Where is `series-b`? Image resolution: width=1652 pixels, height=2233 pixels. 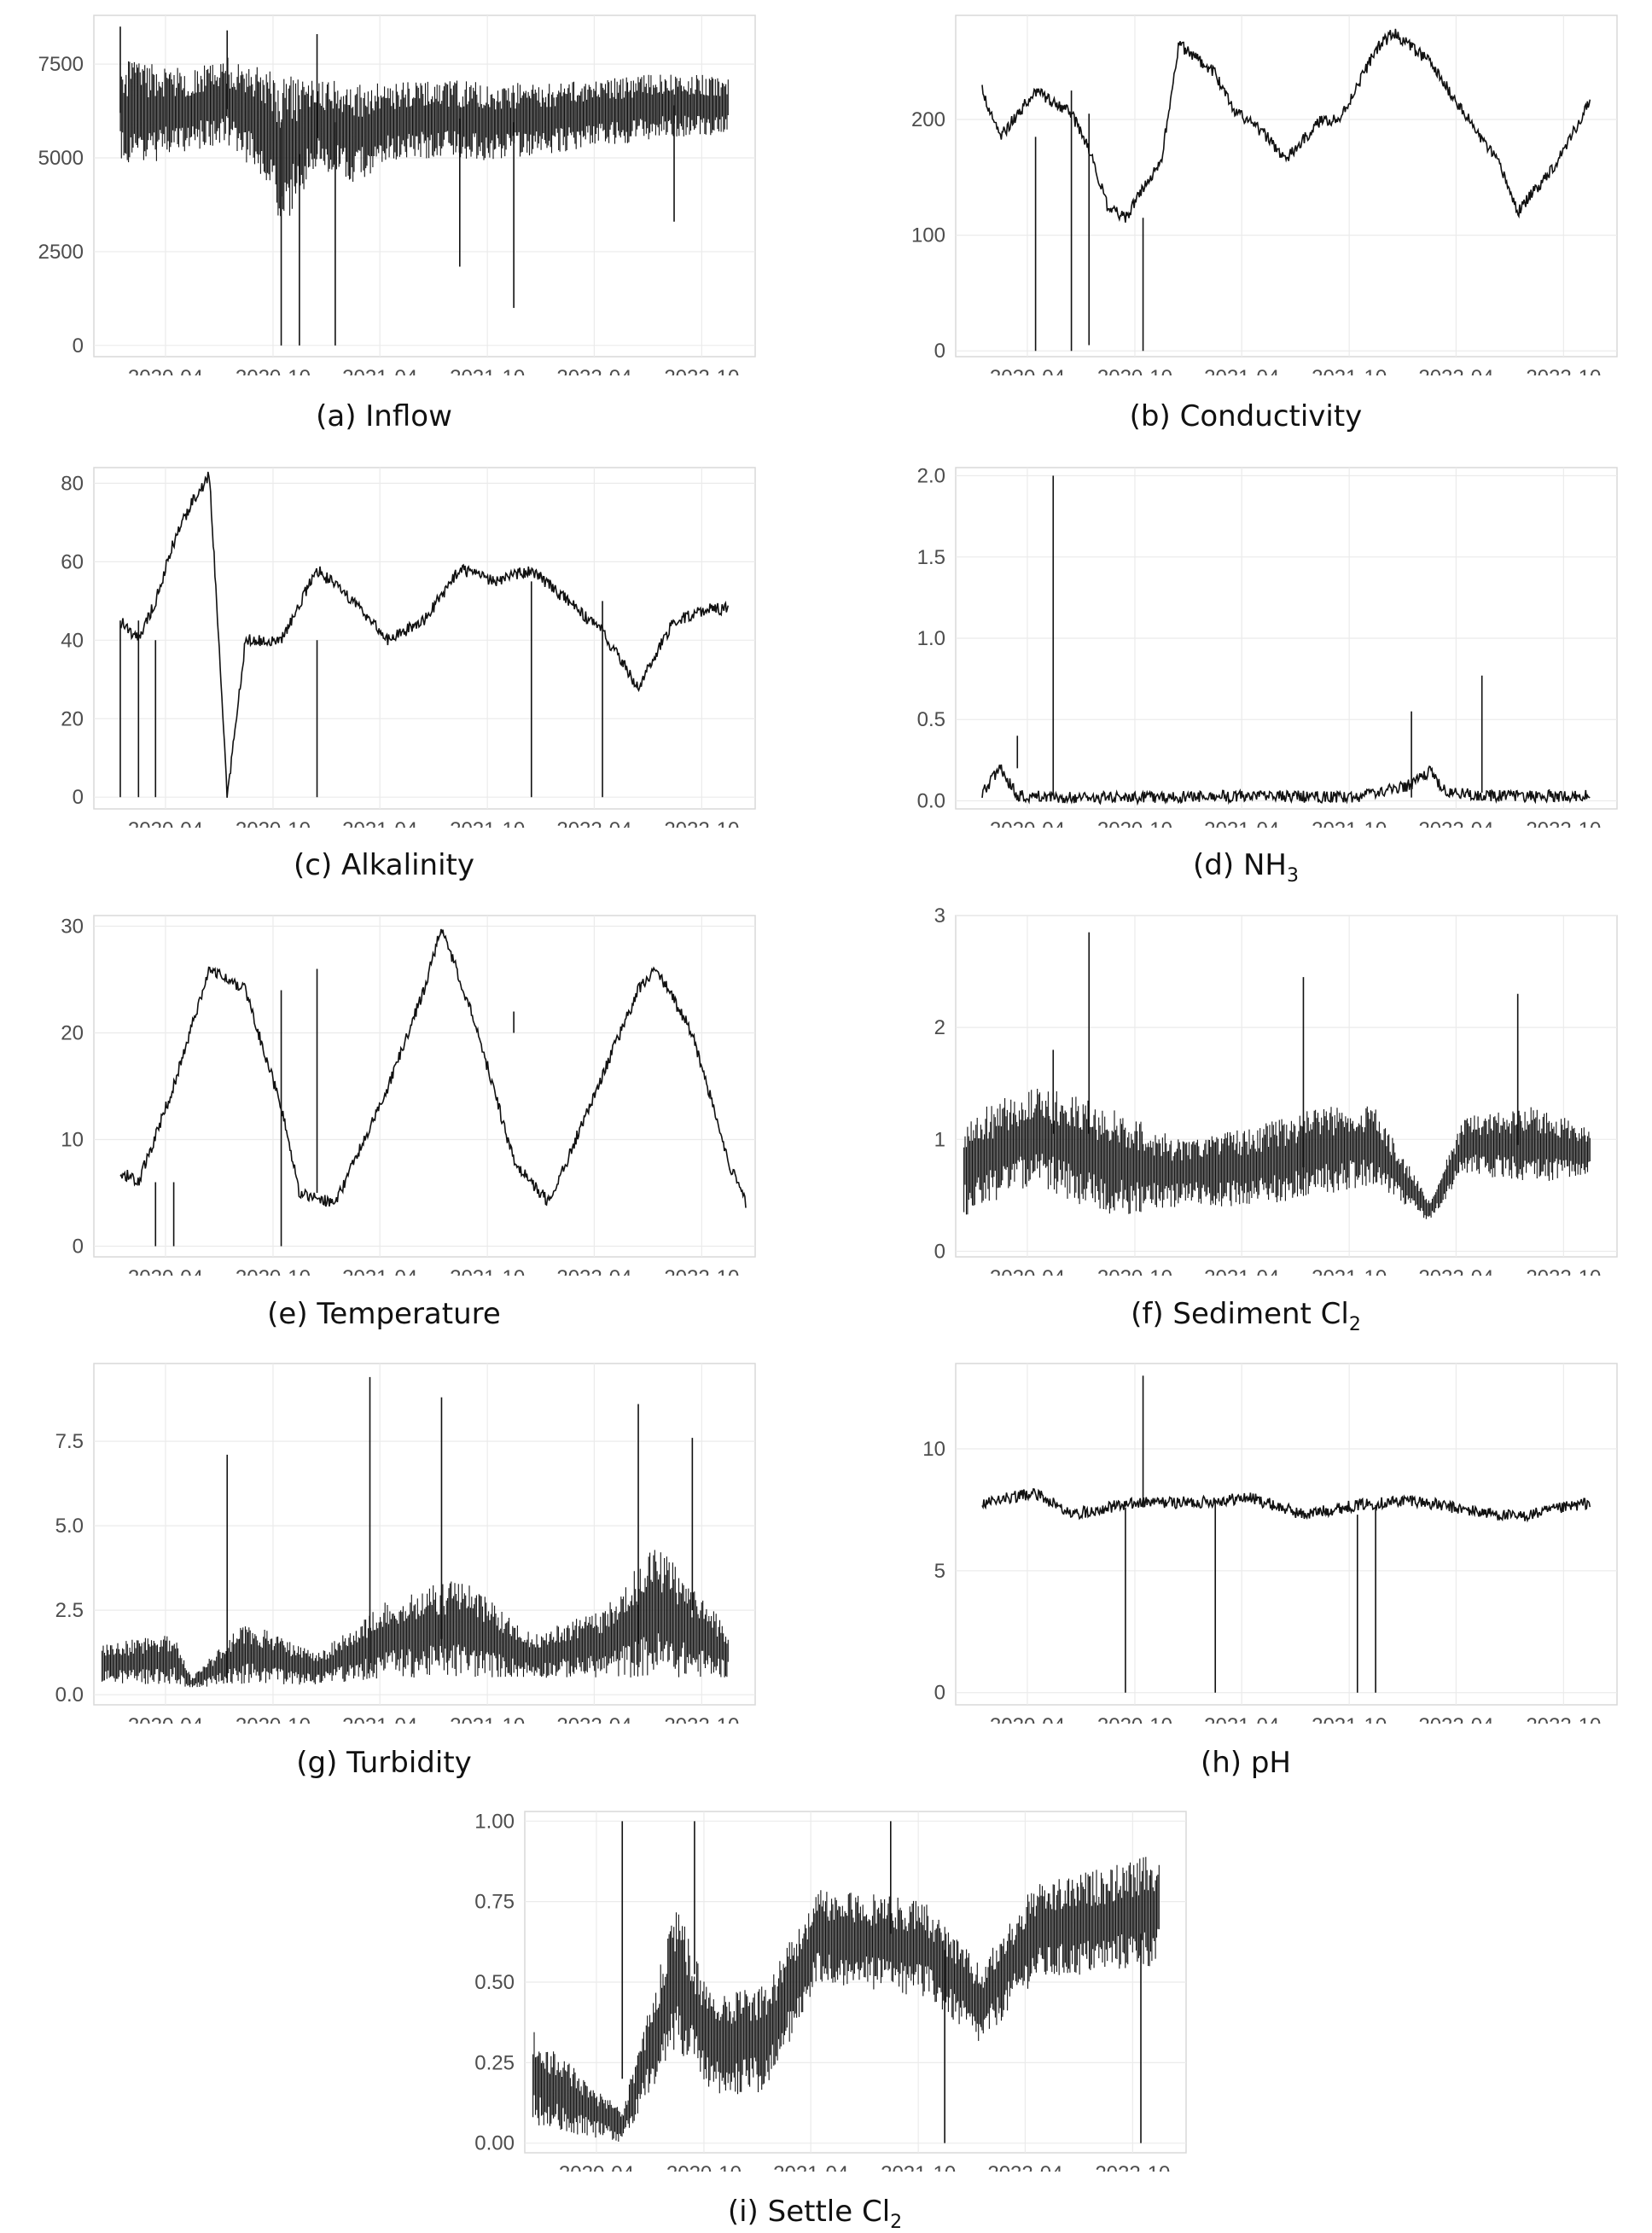 series-b is located at coordinates (1286, 190).